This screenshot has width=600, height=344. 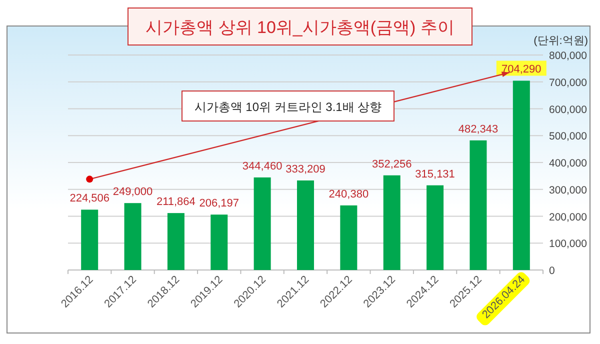 What do you see at coordinates (132, 192) in the screenshot?
I see `data-label: 249,000` at bounding box center [132, 192].